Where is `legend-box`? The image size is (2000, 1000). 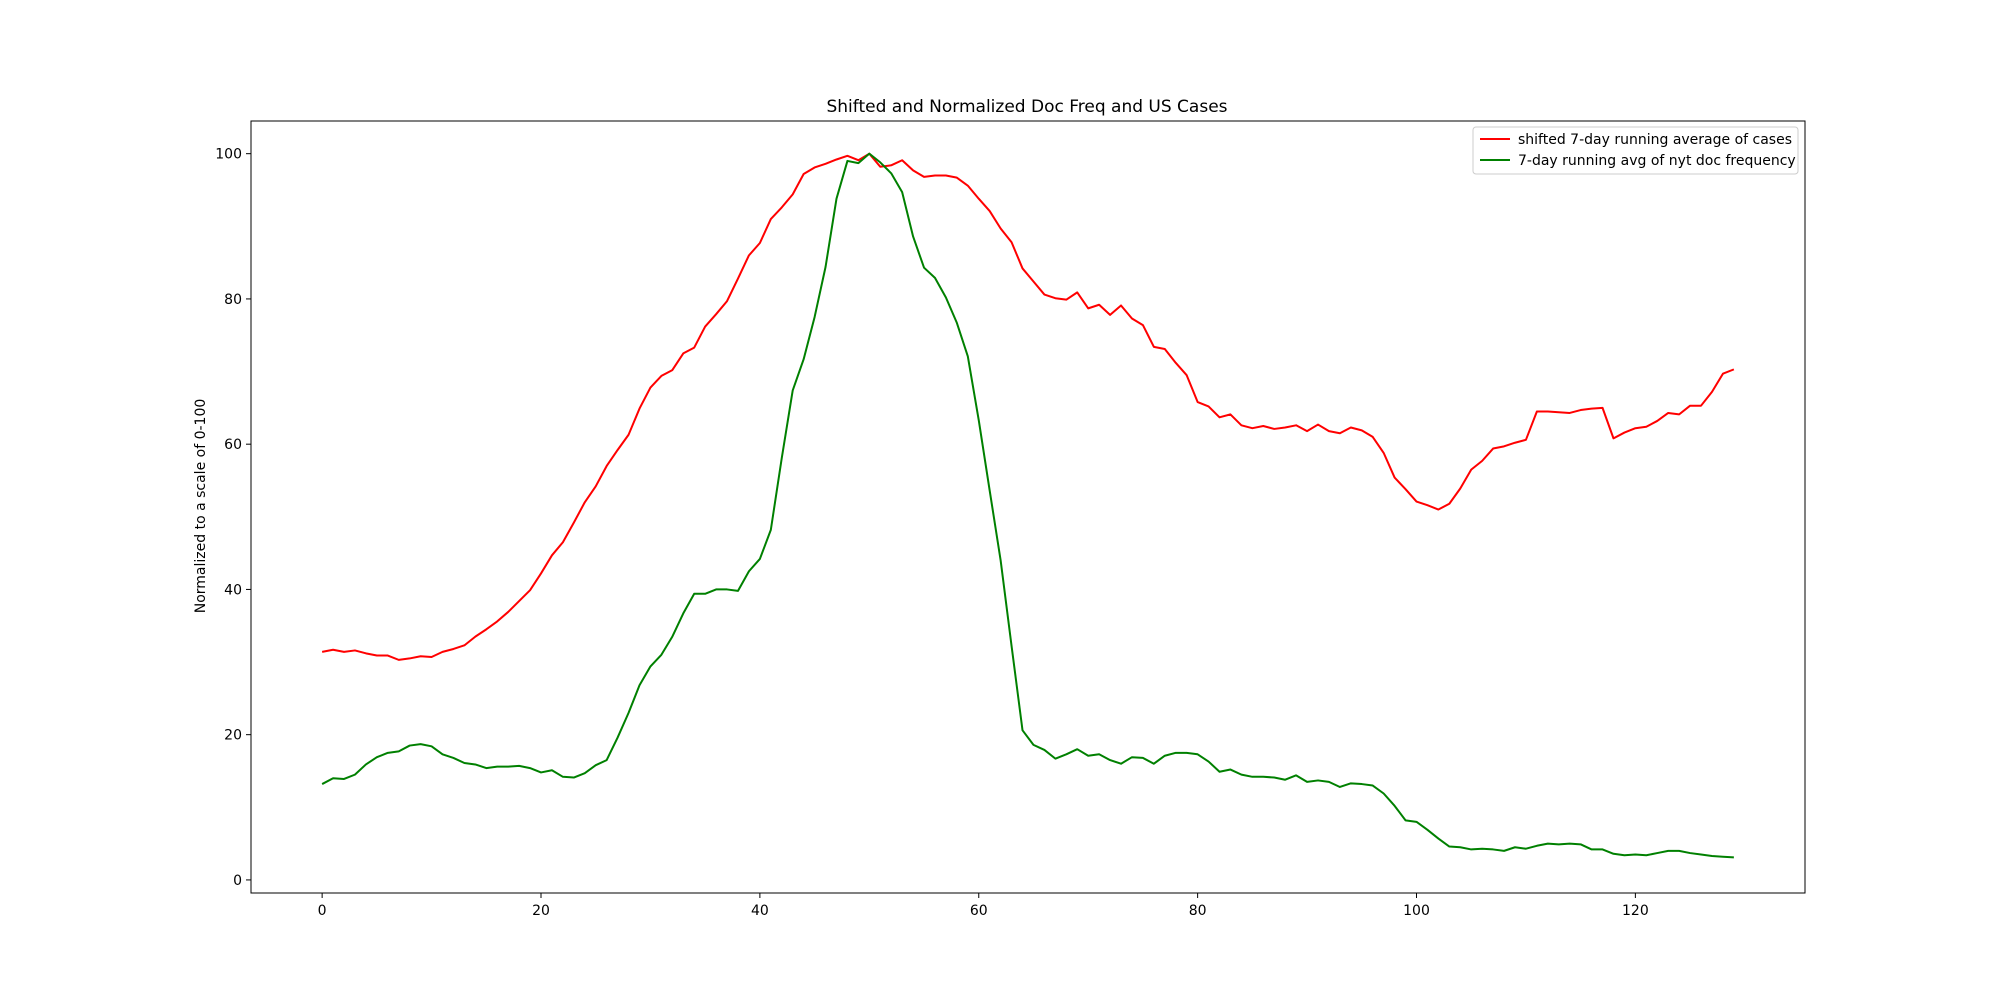
legend-box is located at coordinates (1635, 150).